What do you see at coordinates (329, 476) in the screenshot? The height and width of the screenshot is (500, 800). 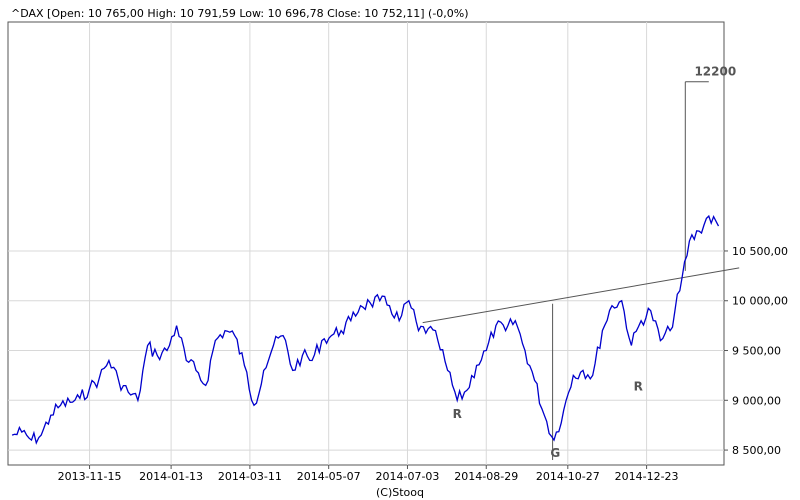 I see `x-tick-label: 2014-05-07` at bounding box center [329, 476].